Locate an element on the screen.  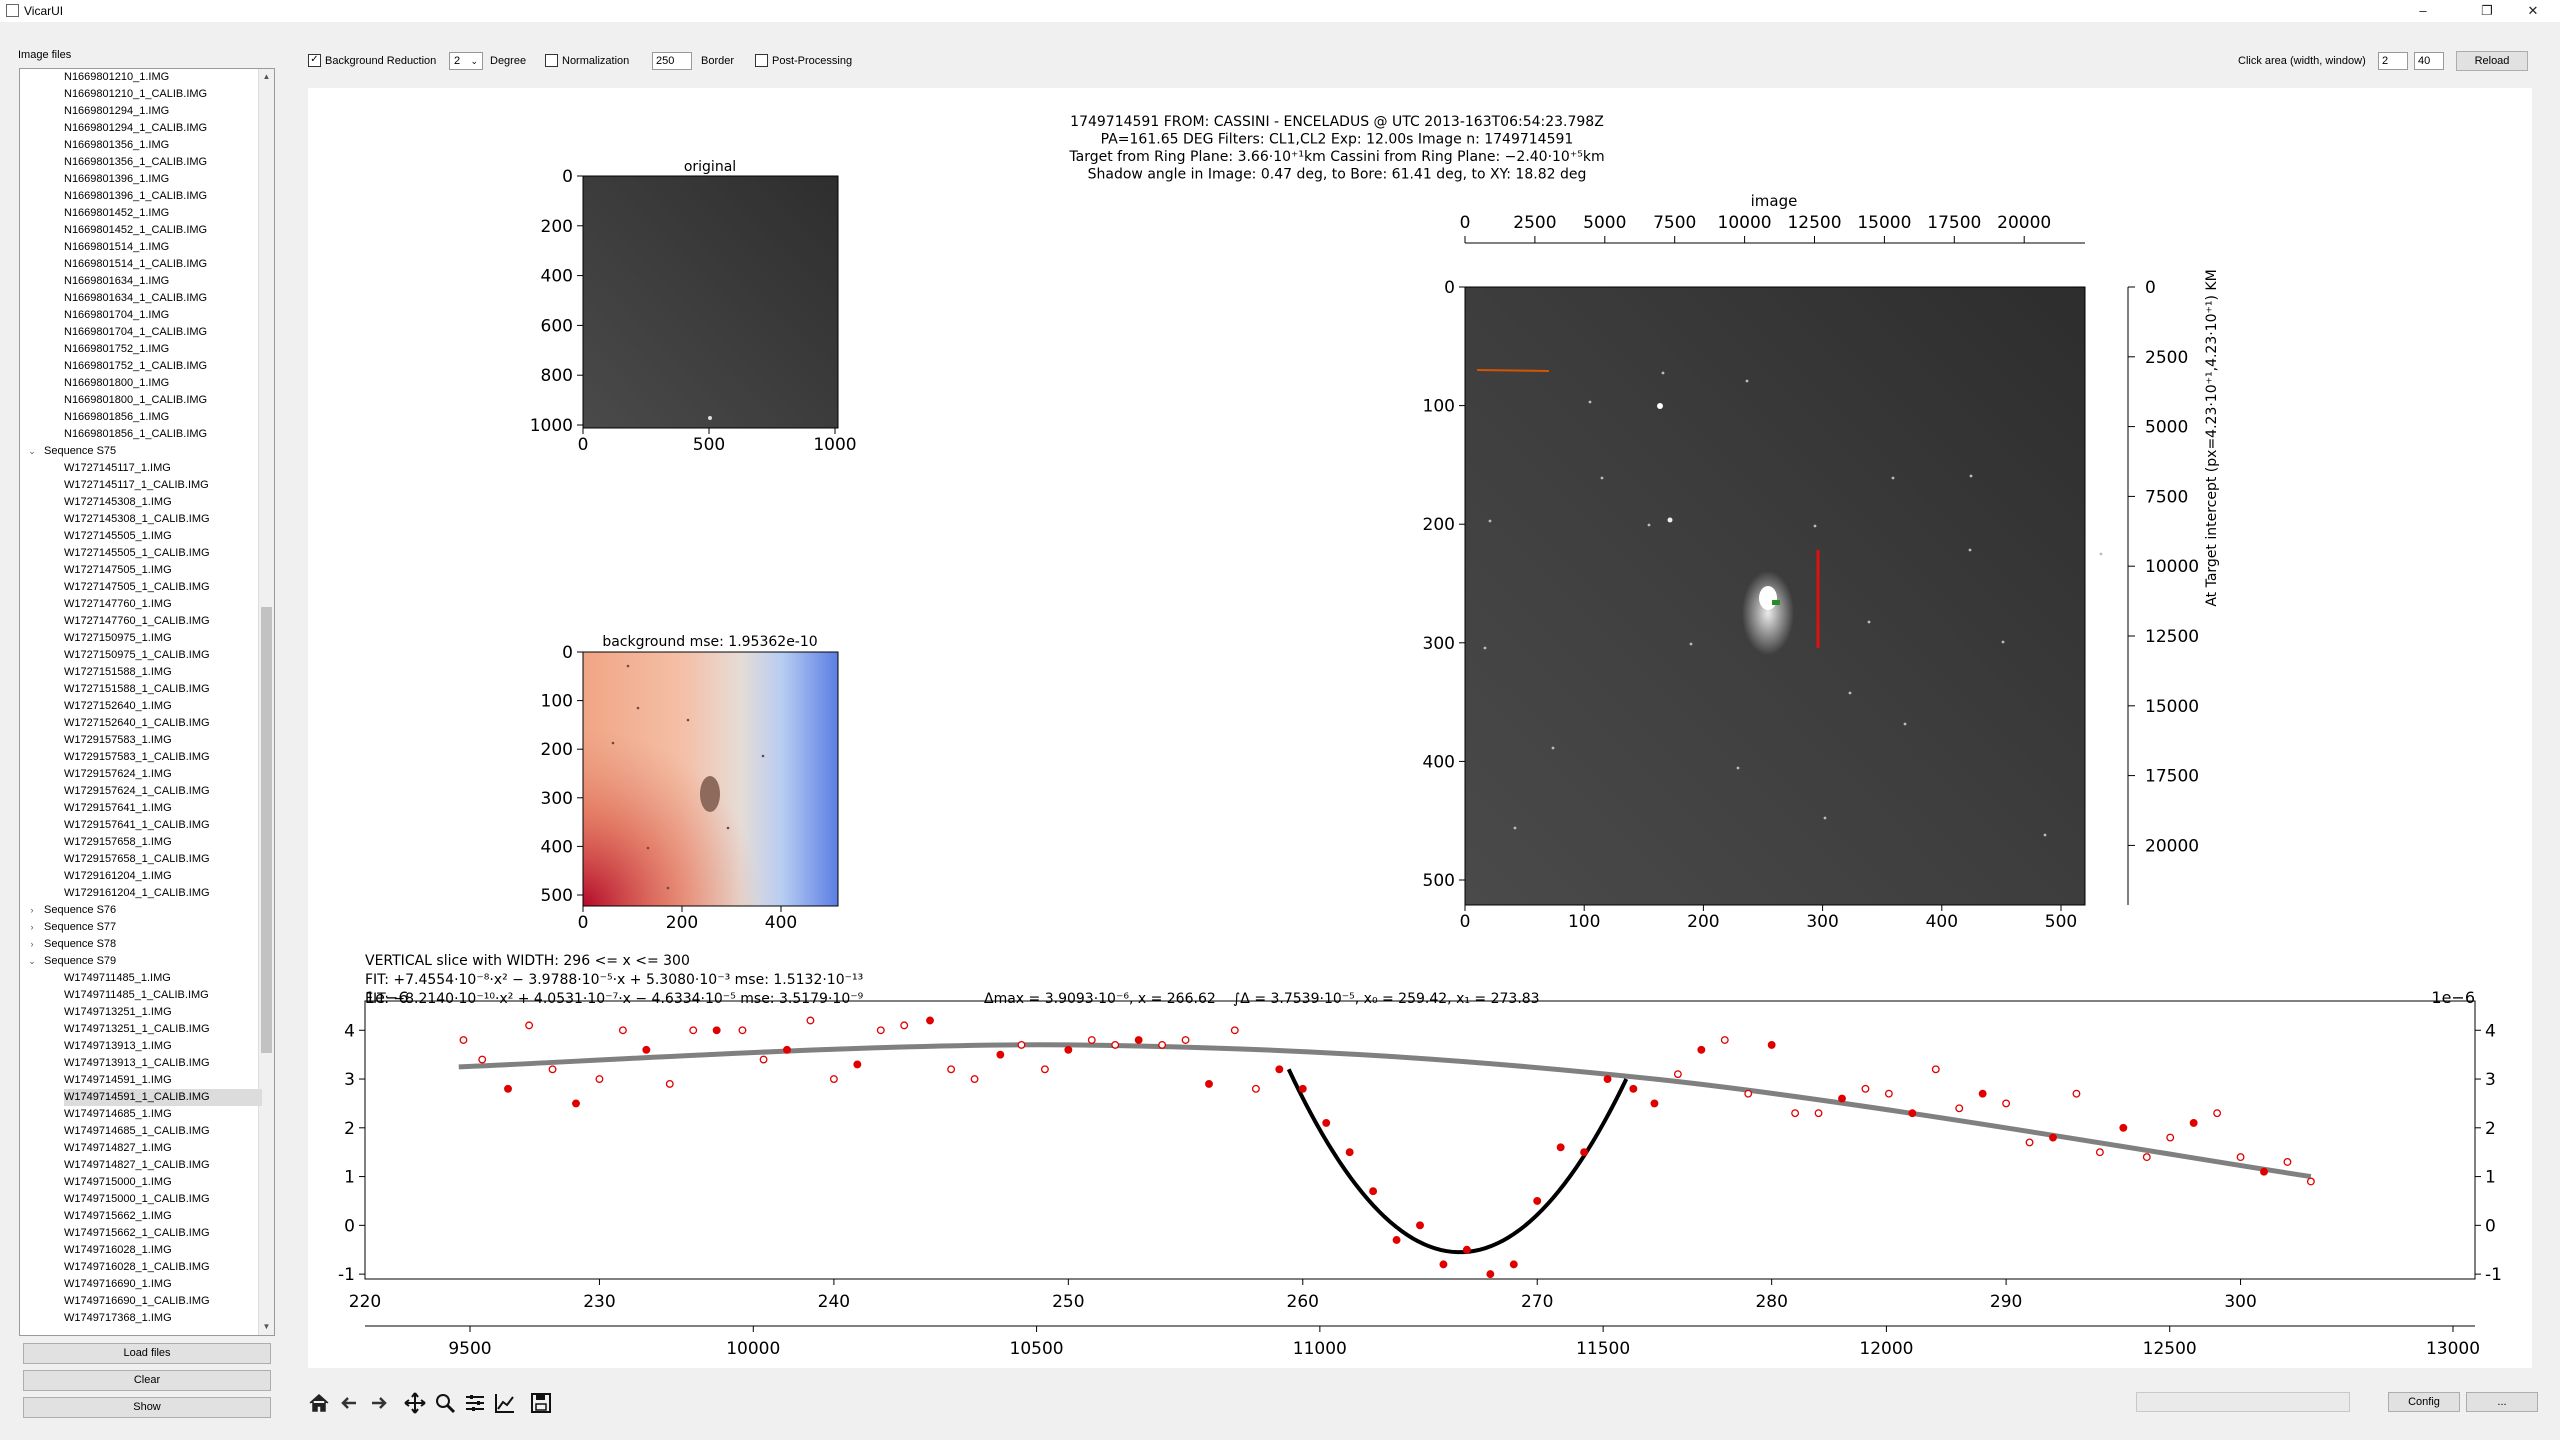
tree-file-item: W1749715662_1_CALIB.IMG is located at coordinates (137, 1233).